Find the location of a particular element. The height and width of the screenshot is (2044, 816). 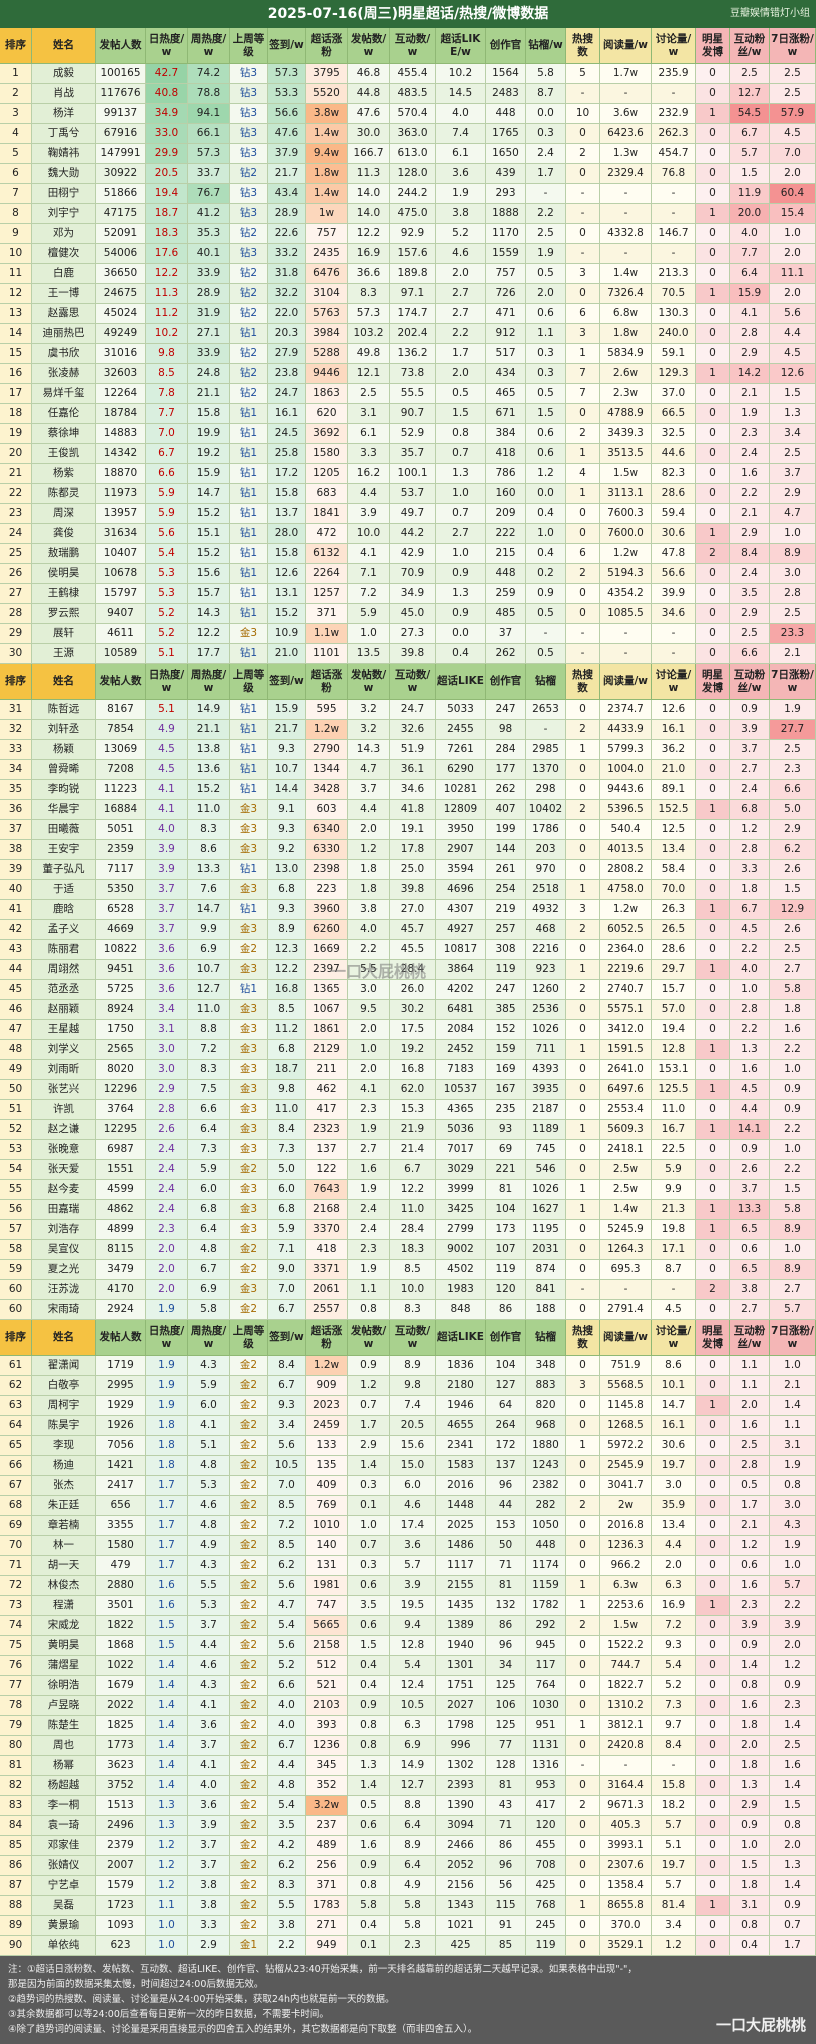

table-cell: 2 is located at coordinates (583, 1806).